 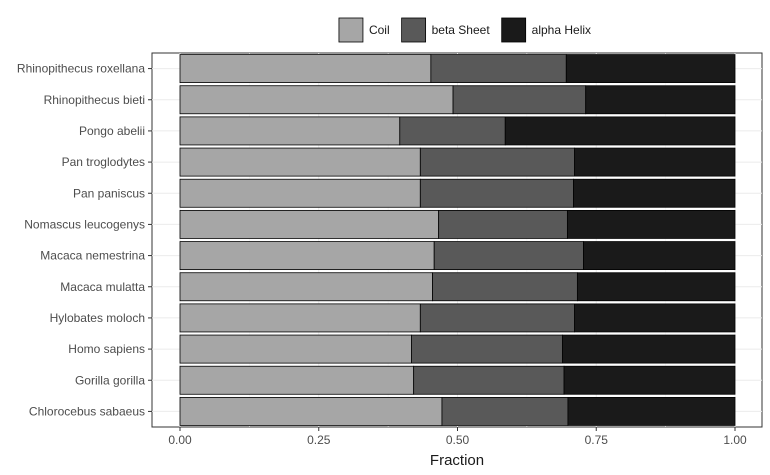 I want to click on x-tick-label: 0.75, so click(x=597, y=440).